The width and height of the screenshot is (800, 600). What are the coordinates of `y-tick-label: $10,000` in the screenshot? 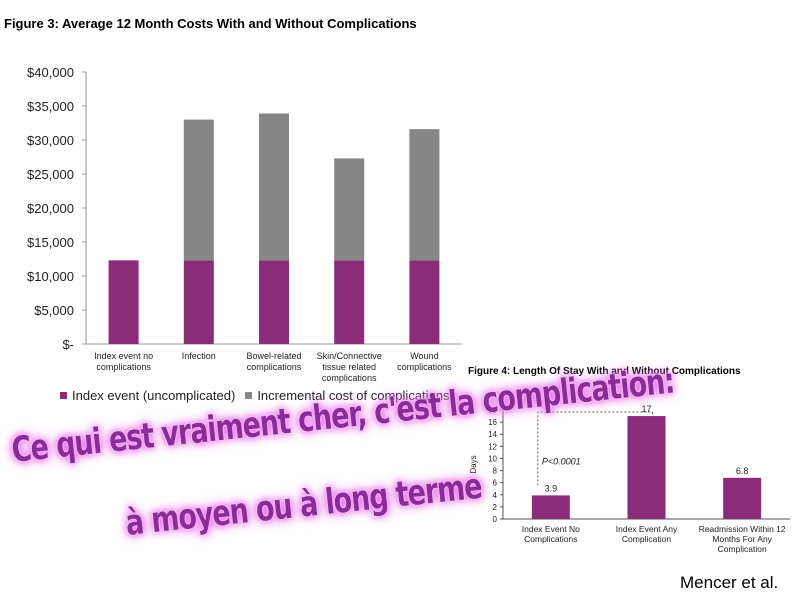 It's located at (50, 276).